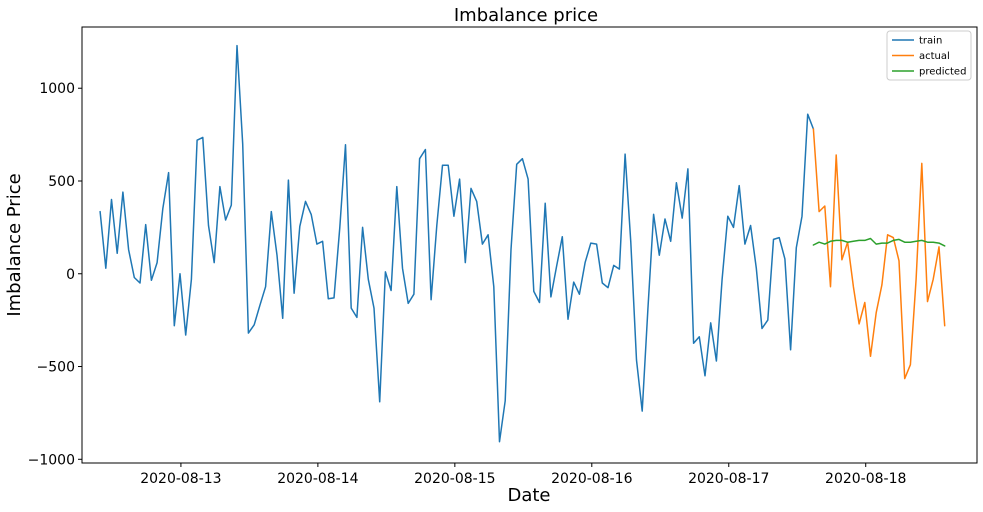 The height and width of the screenshot is (512, 983). What do you see at coordinates (930, 41) in the screenshot?
I see `legend-label-train: train` at bounding box center [930, 41].